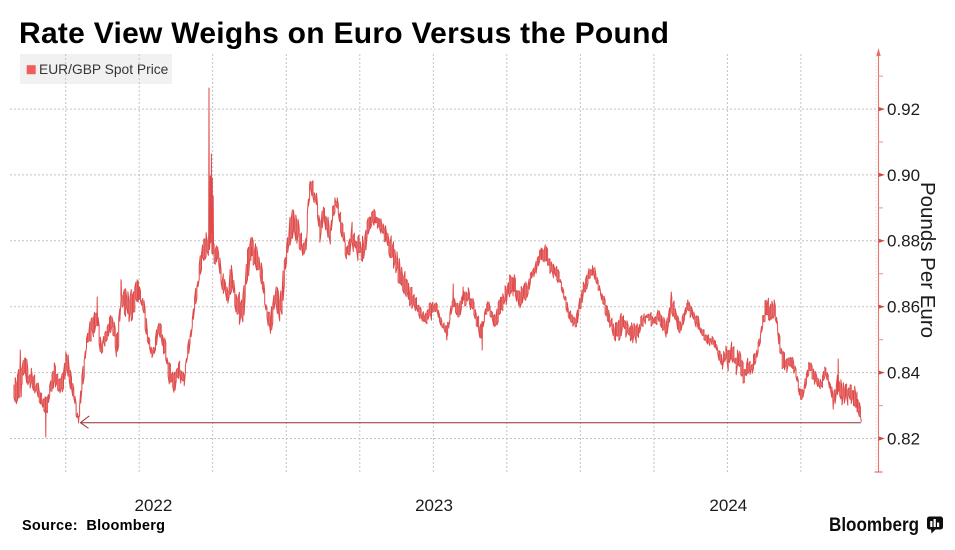  I want to click on svg-text: 0.82, so click(903, 438).